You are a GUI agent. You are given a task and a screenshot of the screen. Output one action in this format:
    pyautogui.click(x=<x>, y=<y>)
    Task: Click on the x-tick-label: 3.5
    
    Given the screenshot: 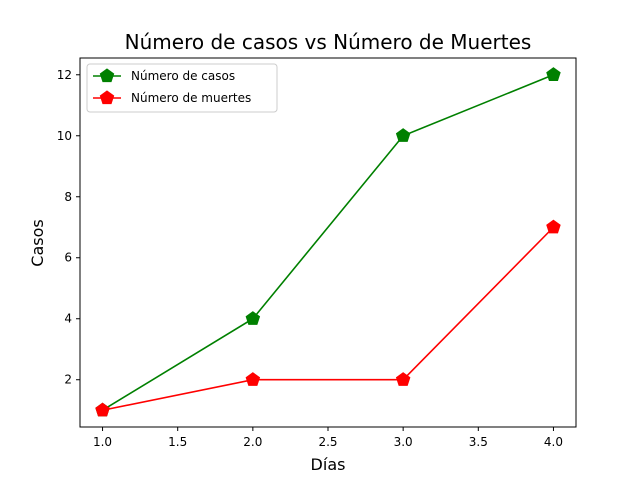 What is the action you would take?
    pyautogui.click(x=478, y=442)
    